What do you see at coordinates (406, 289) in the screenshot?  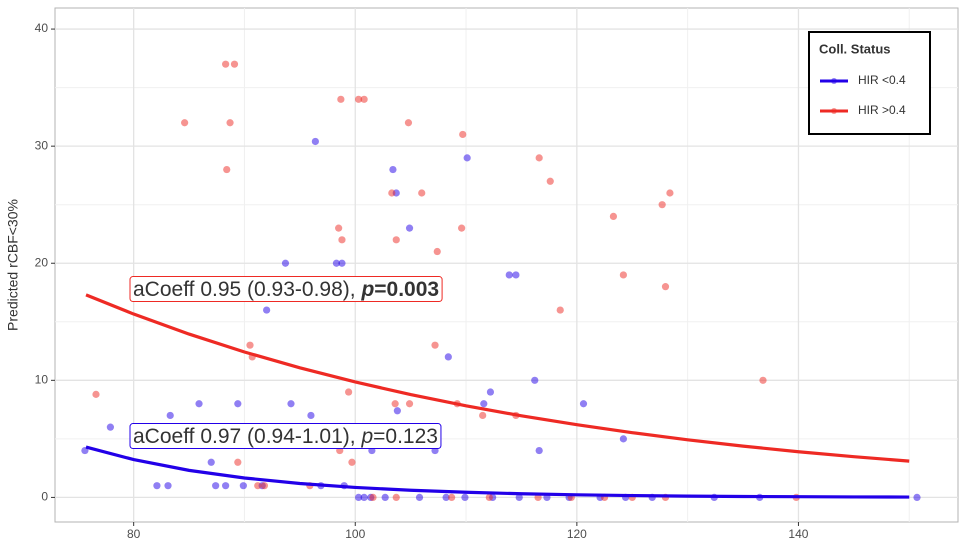 I see `p-value: =0.003` at bounding box center [406, 289].